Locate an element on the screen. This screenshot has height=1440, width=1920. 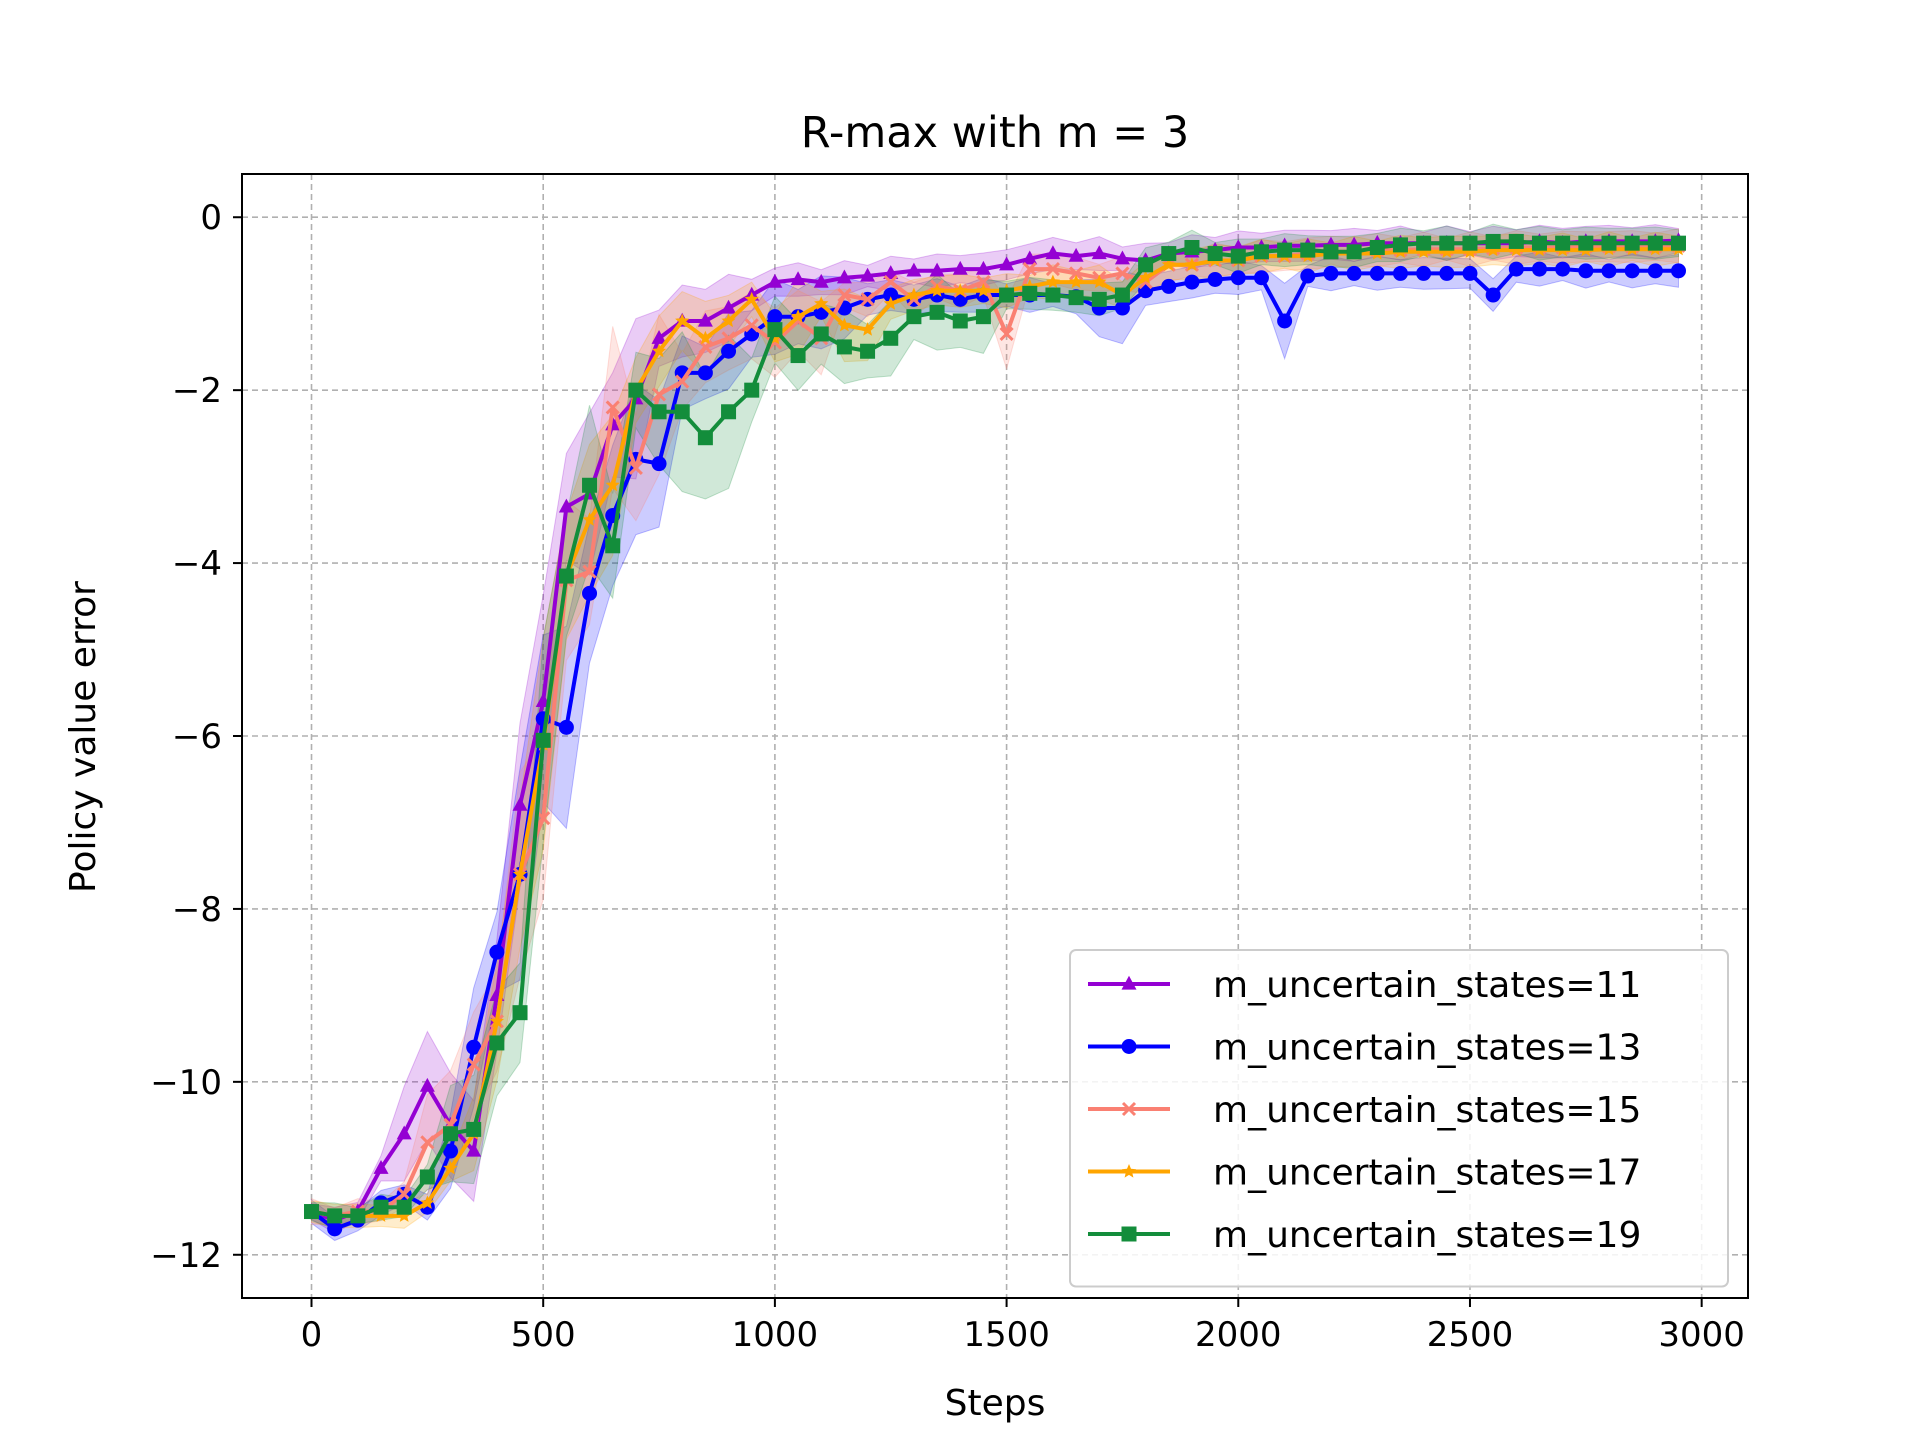
legend-label: m_uncertain_states=19 is located at coordinates (1427, 1235).